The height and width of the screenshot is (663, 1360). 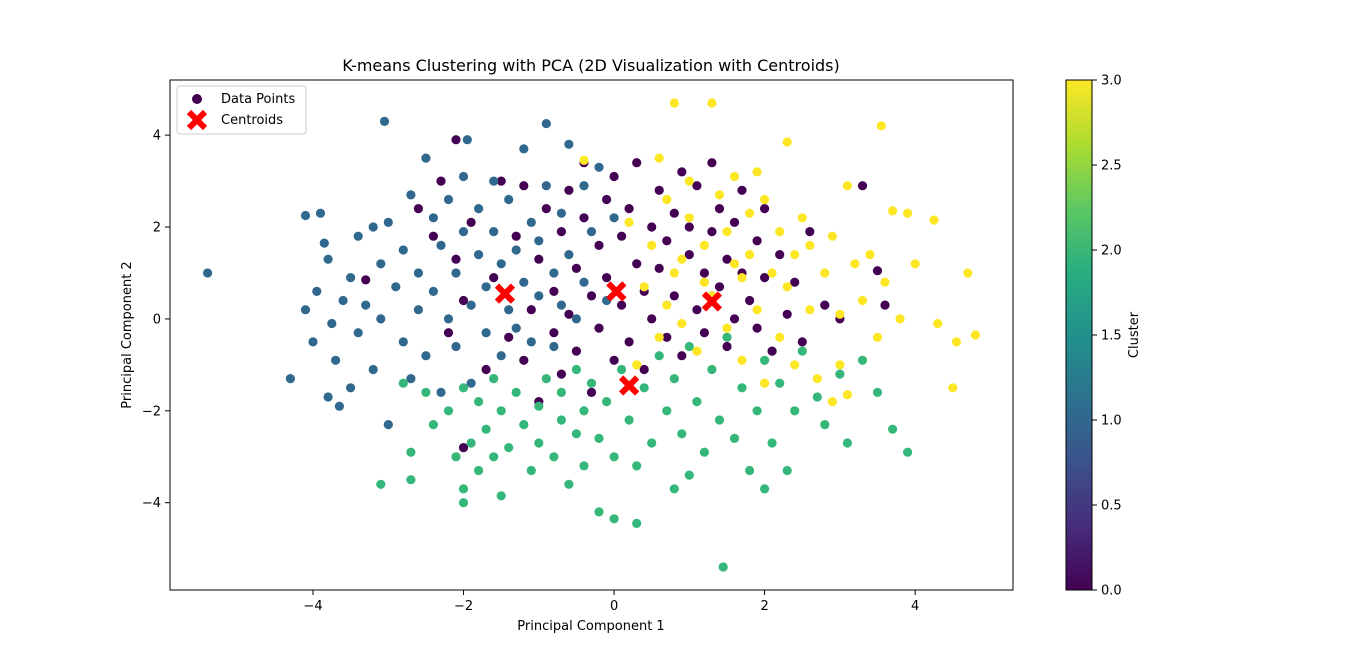 What do you see at coordinates (197, 120) in the screenshot?
I see `legend-centroid-x` at bounding box center [197, 120].